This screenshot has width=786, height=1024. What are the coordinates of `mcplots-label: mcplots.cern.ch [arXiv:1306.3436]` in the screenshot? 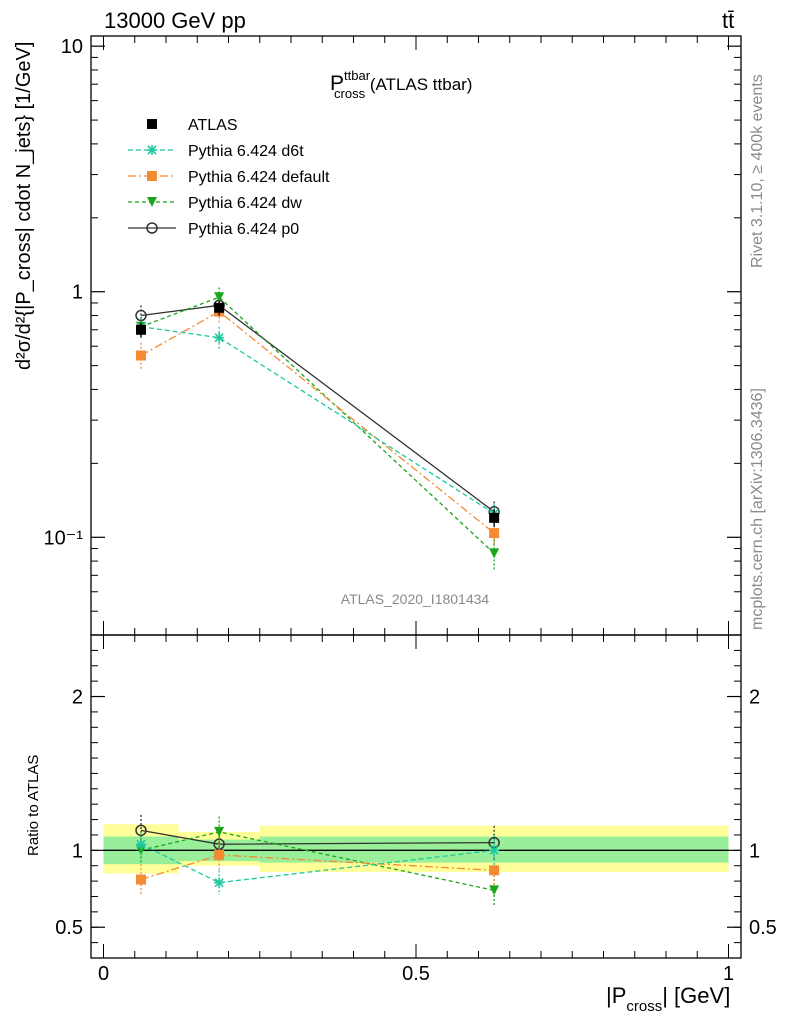 It's located at (757, 509).